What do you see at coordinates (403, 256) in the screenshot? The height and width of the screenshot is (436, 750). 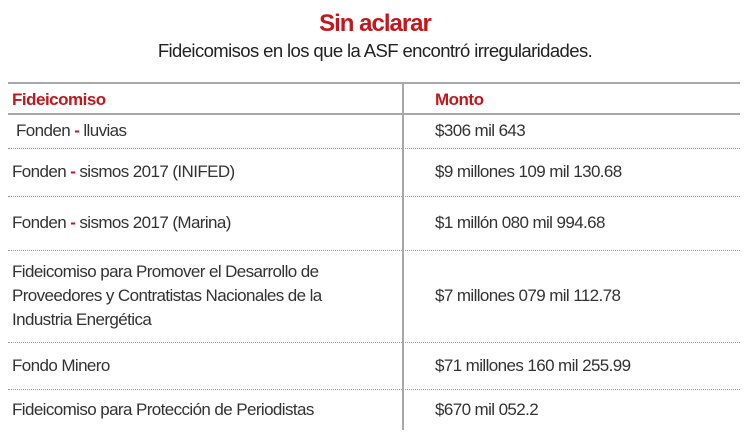 I see `column-divider` at bounding box center [403, 256].